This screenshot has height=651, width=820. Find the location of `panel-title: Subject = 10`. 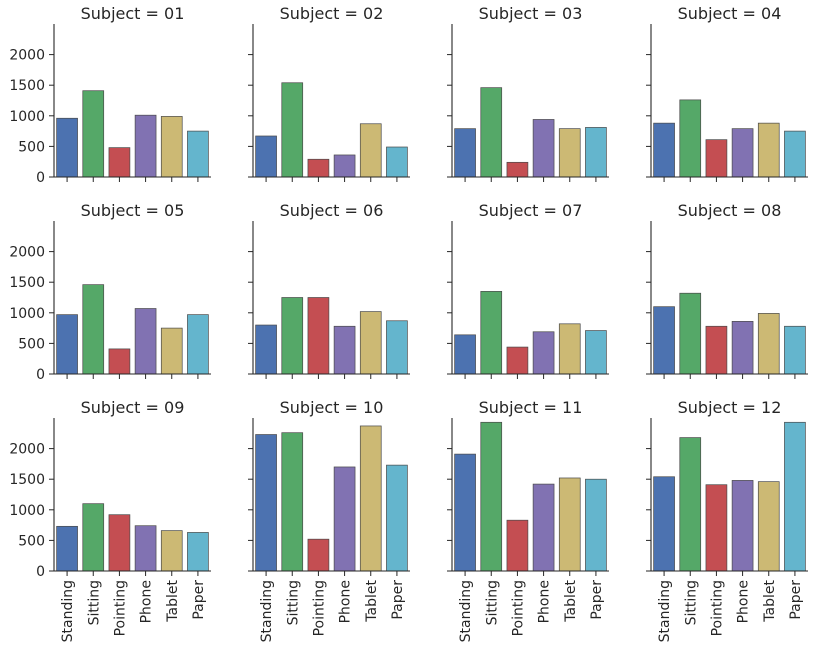

panel-title: Subject = 10 is located at coordinates (332, 407).